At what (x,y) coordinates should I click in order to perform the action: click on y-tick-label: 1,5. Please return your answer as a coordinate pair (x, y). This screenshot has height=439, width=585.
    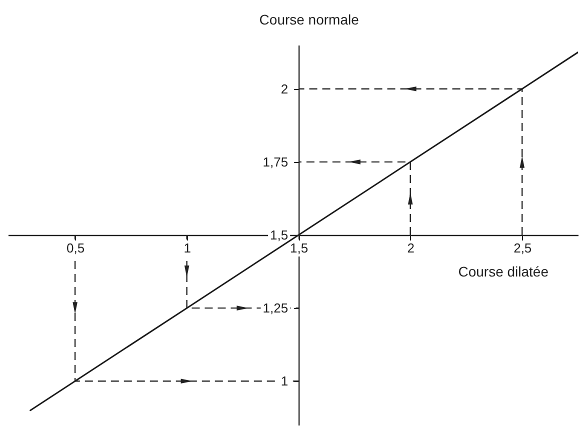
    Looking at the image, I should click on (279, 235).